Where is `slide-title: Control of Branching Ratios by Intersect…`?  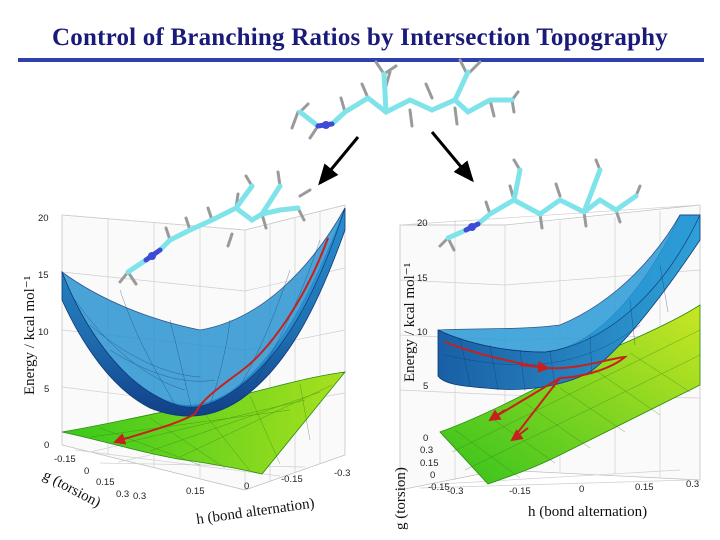
slide-title: Control of Branching Ratios by Intersect… is located at coordinates (360, 37).